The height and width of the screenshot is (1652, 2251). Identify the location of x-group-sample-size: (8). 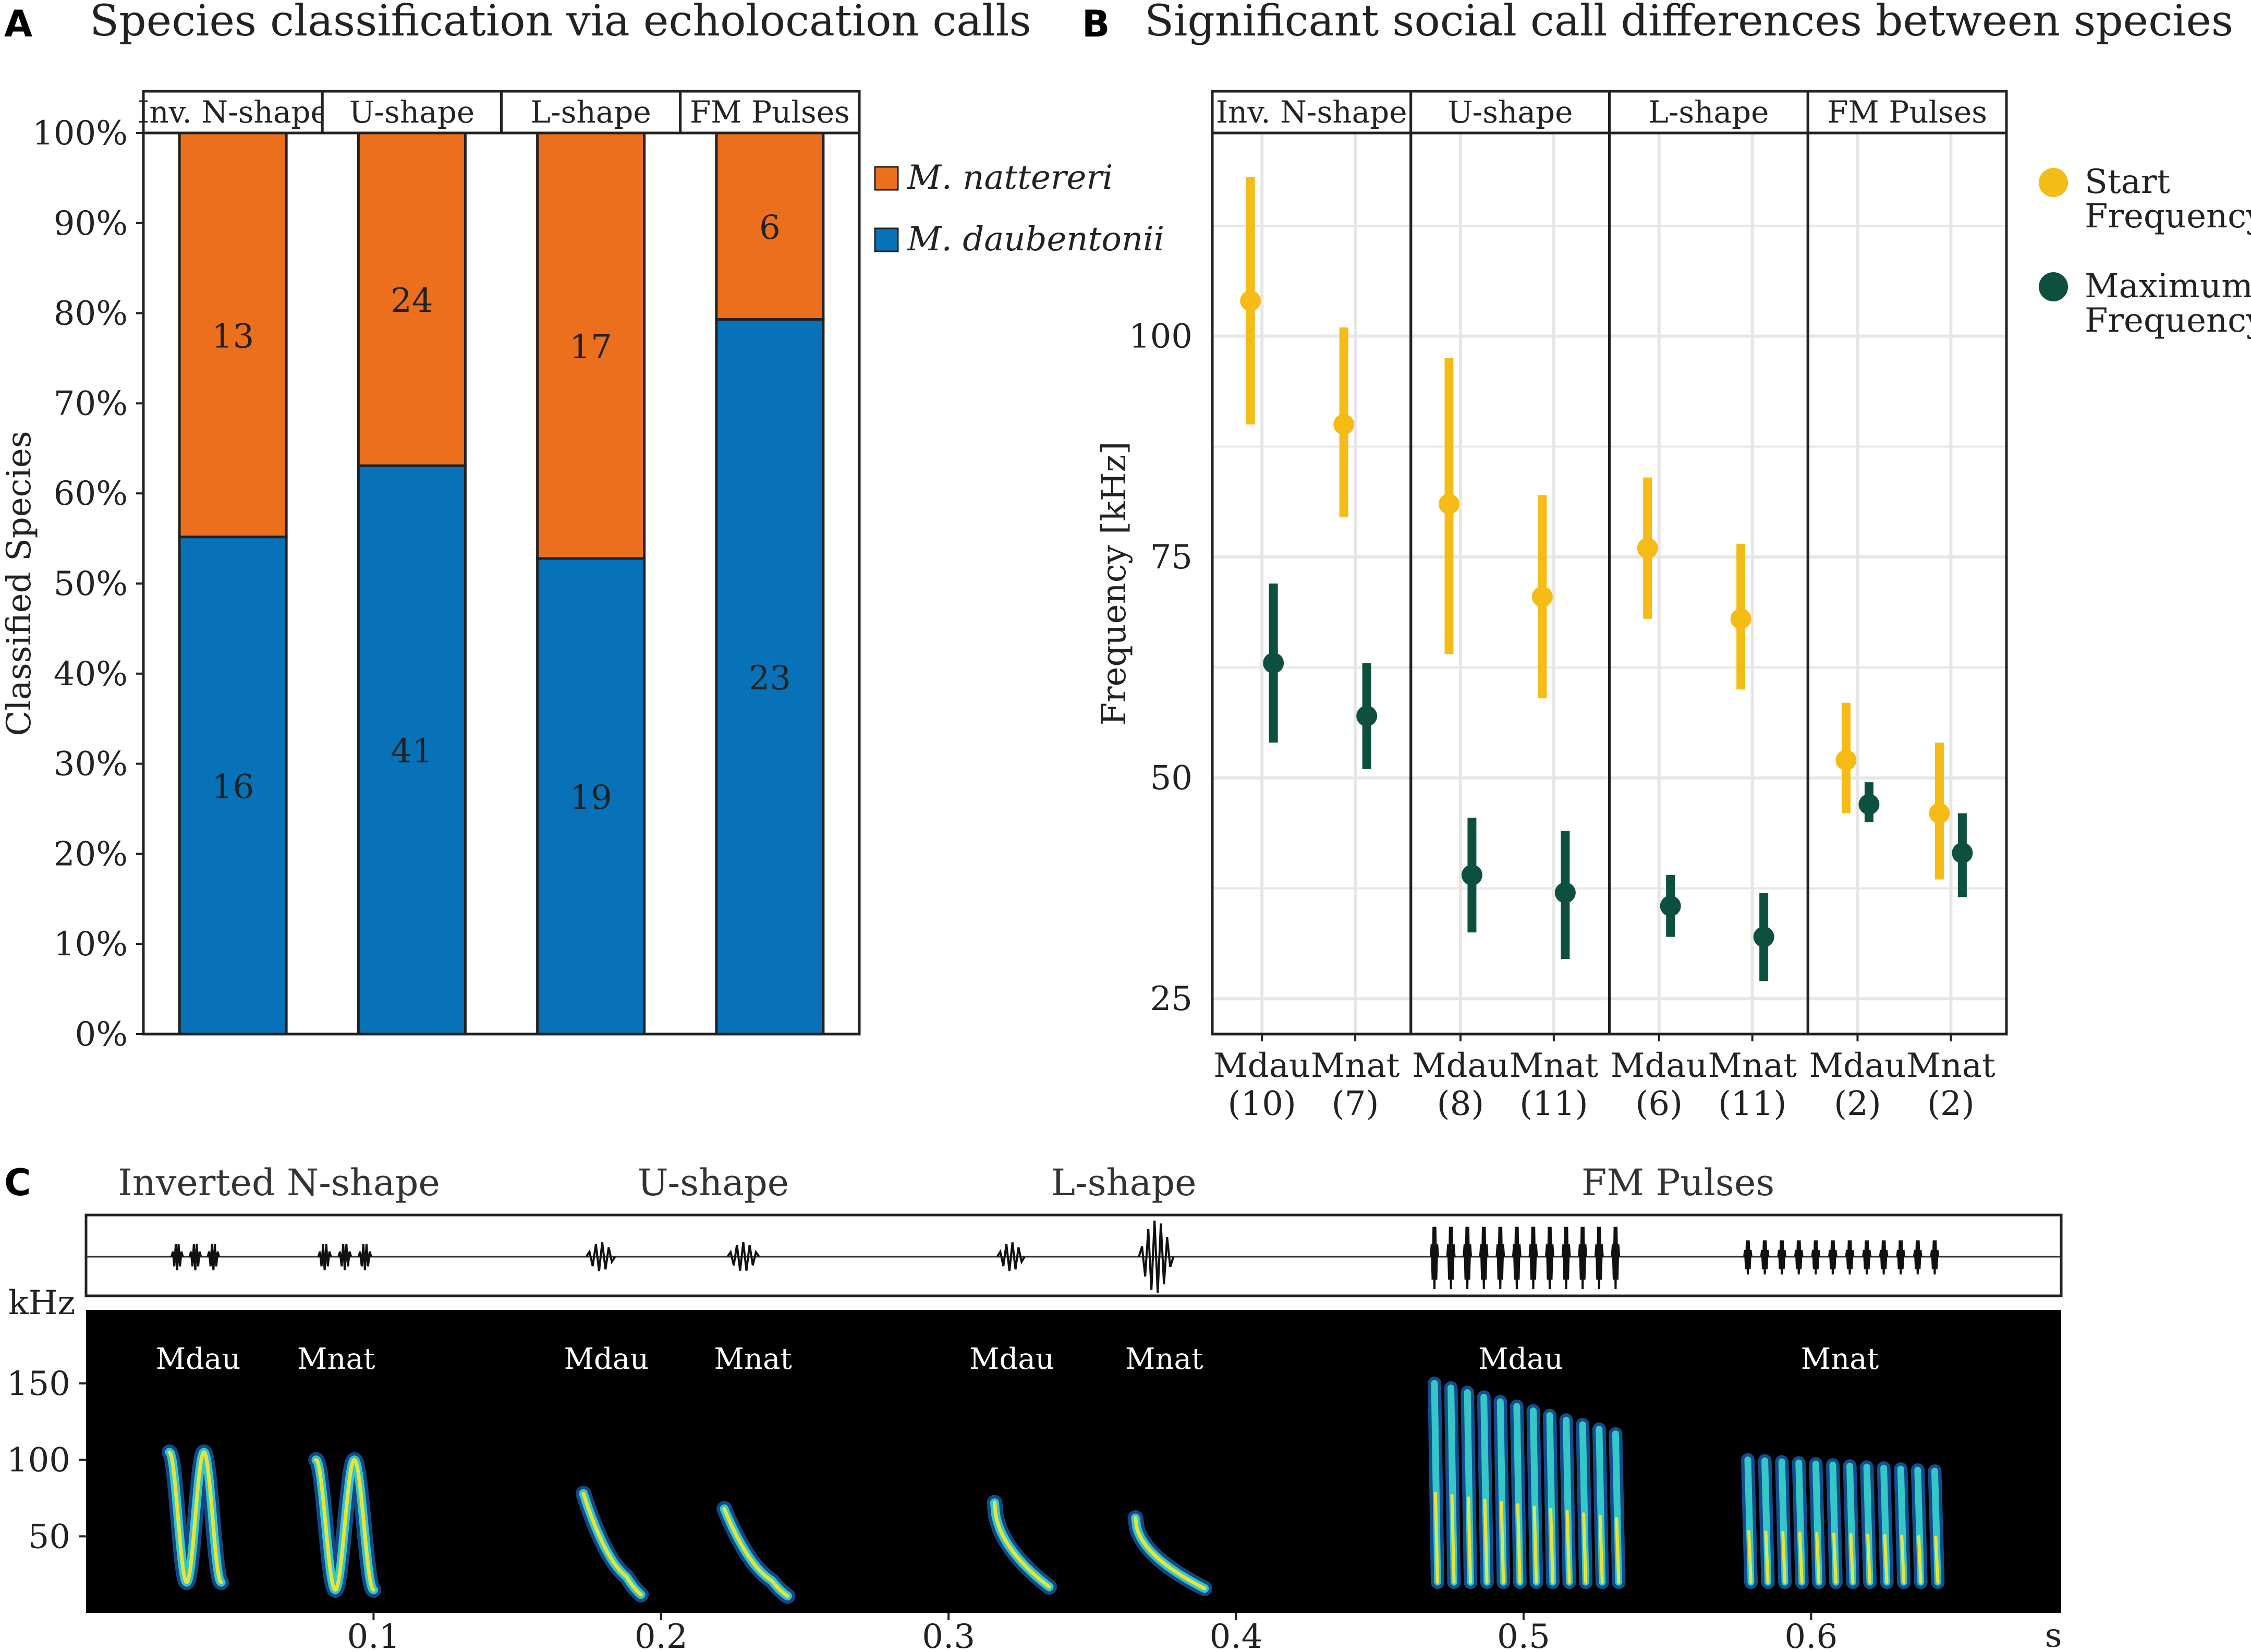
(1461, 1104).